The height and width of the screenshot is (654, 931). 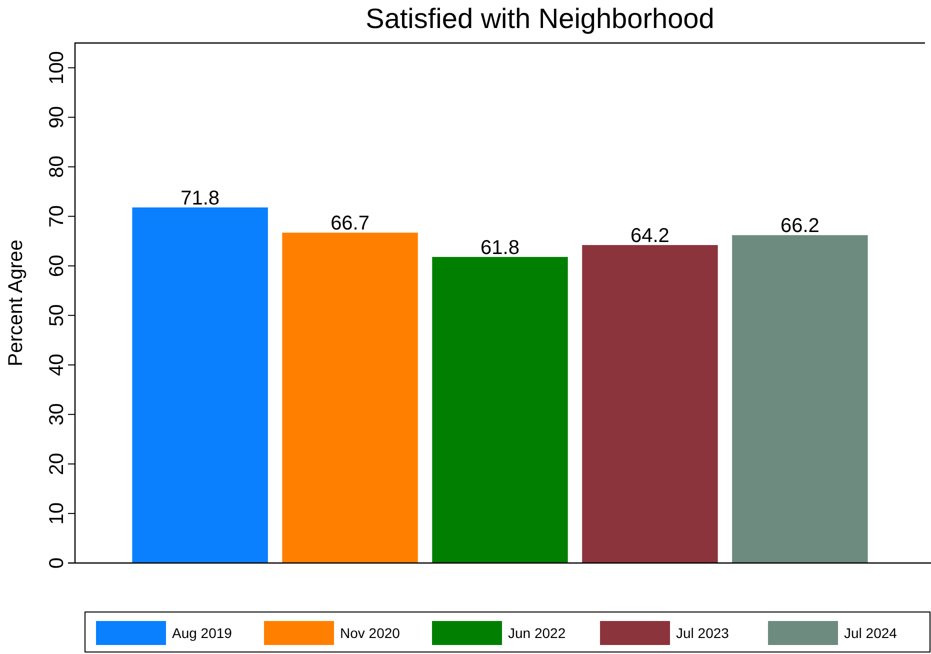 What do you see at coordinates (57, 216) in the screenshot?
I see `y-tick-label: 70` at bounding box center [57, 216].